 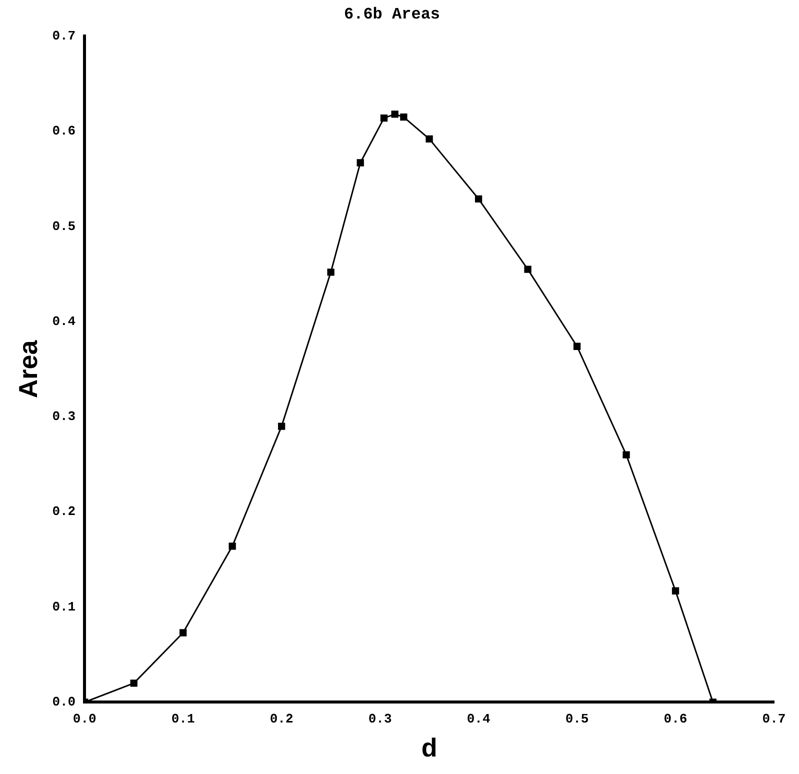 What do you see at coordinates (429, 747) in the screenshot?
I see `x-axis-title: d` at bounding box center [429, 747].